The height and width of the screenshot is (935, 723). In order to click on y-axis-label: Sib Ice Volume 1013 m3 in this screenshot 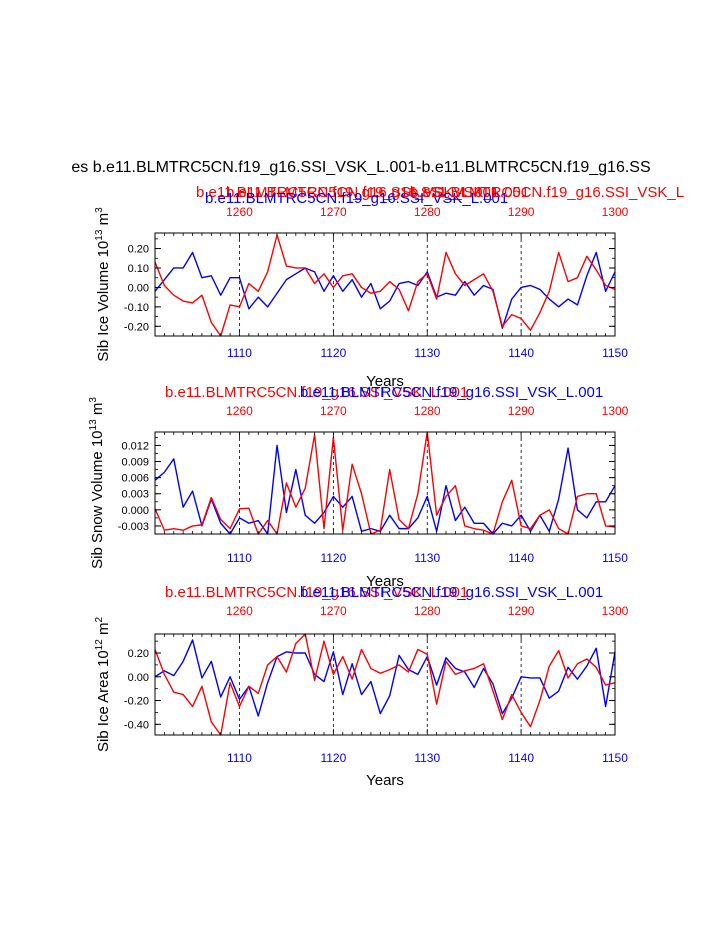, I will do `click(103, 284)`.